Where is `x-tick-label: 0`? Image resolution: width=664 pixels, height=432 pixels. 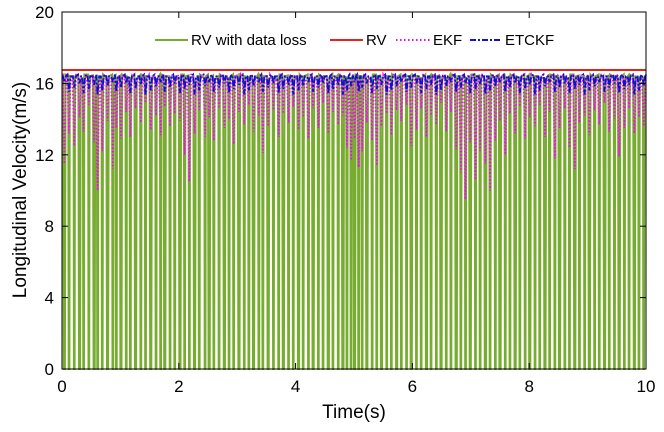 x-tick-label: 0 is located at coordinates (61, 386).